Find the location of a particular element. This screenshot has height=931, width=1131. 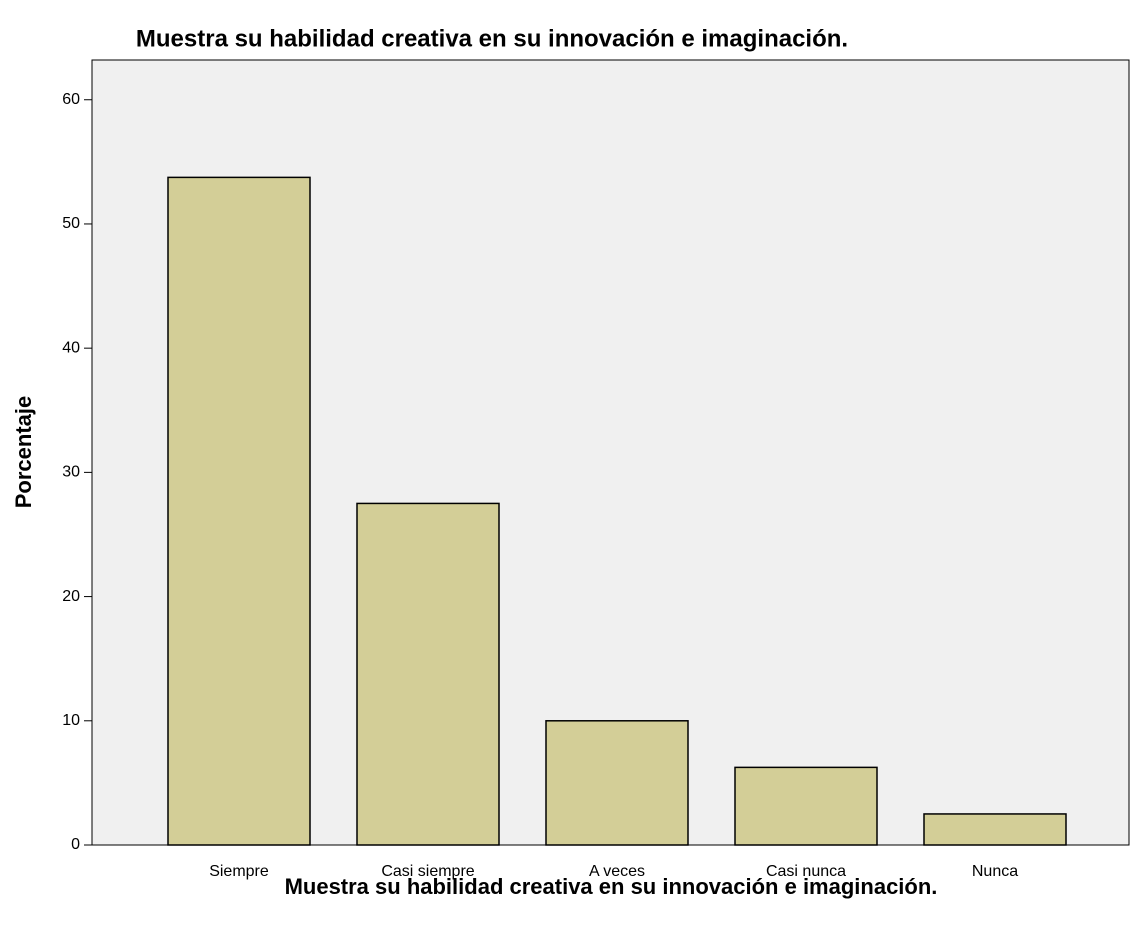

y-tick-label: 30 is located at coordinates (71, 472).